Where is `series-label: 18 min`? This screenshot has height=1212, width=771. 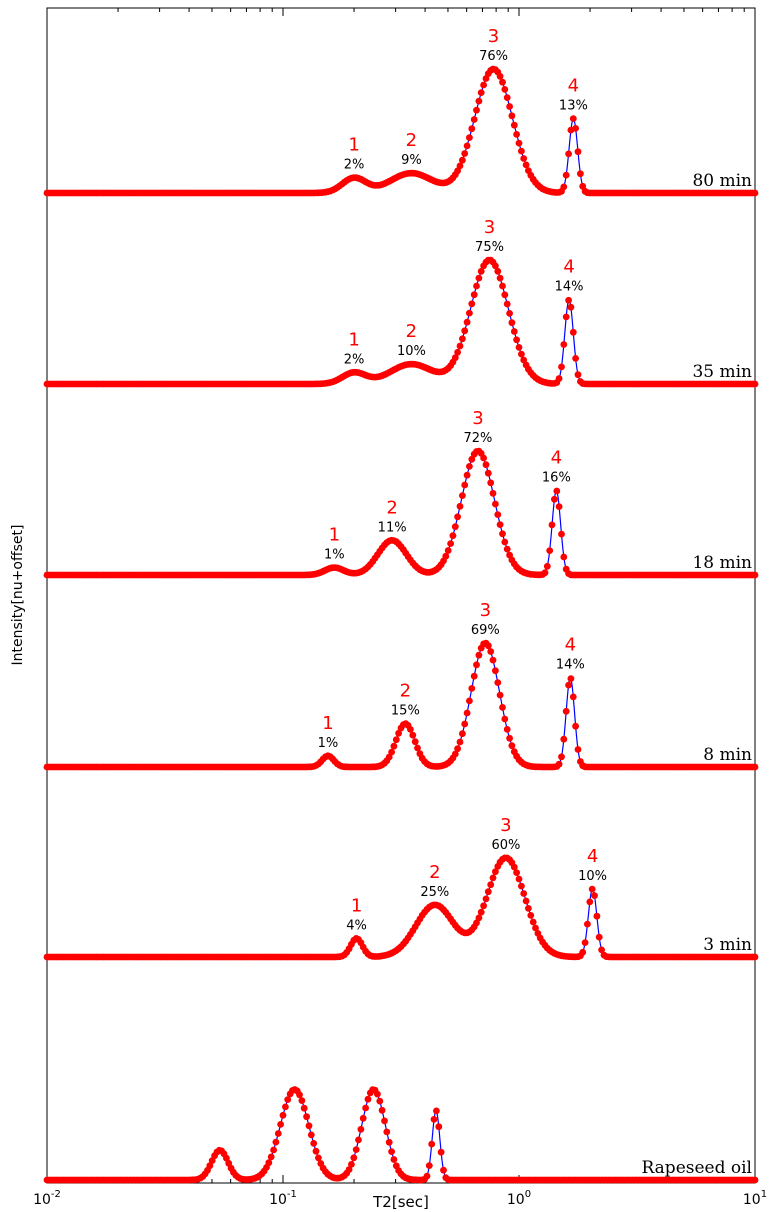 series-label: 18 min is located at coordinates (722, 563).